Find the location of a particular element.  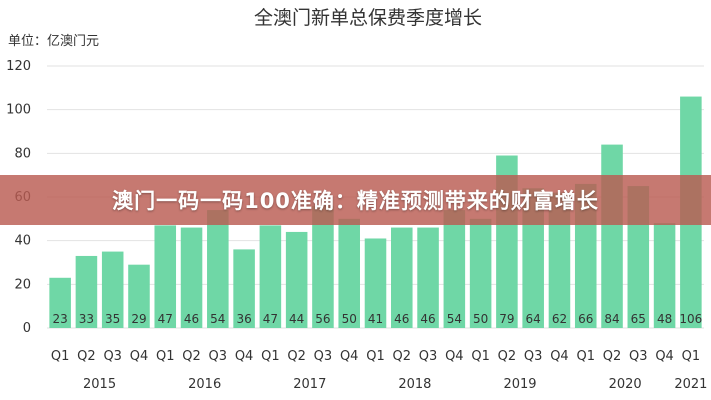

y-tick-label: 40 is located at coordinates (22, 241).